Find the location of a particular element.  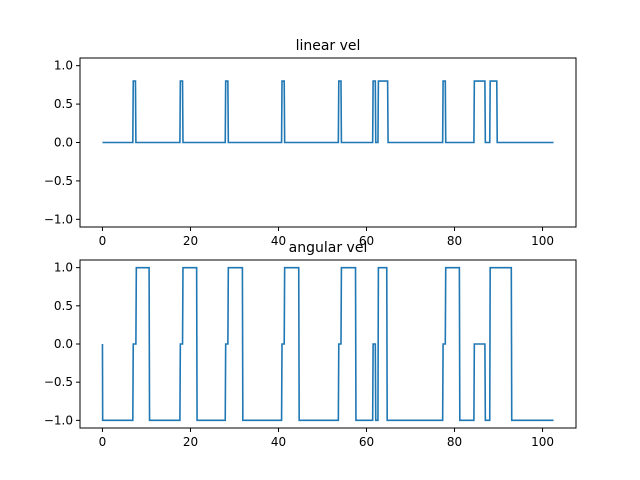

angular-vel-x-tick-label: 40 is located at coordinates (278, 442).